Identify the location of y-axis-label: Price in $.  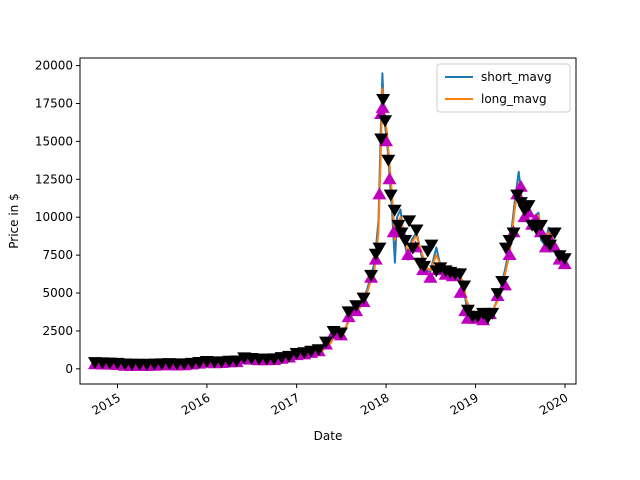
(14, 220).